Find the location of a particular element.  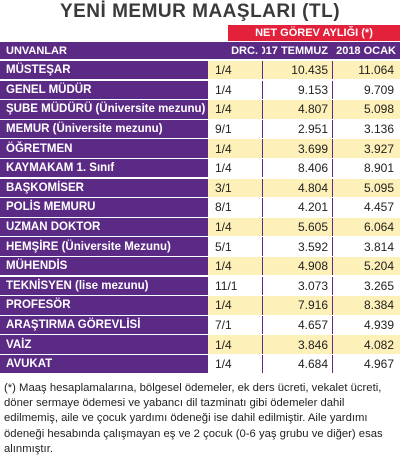

value-cell: 8/1 is located at coordinates (234, 207).